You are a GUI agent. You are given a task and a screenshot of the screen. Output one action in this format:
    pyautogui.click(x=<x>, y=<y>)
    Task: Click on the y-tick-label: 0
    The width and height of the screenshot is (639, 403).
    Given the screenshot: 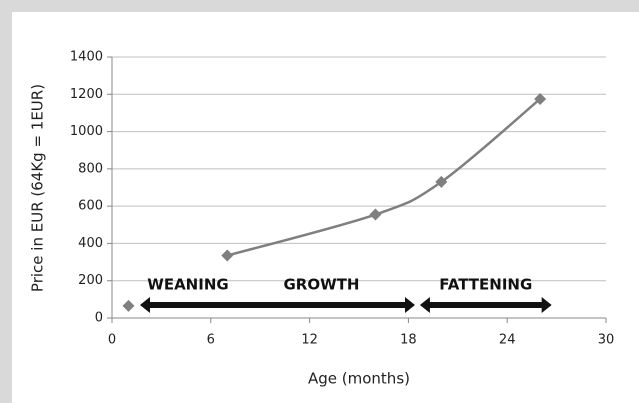 What is the action you would take?
    pyautogui.click(x=99, y=318)
    